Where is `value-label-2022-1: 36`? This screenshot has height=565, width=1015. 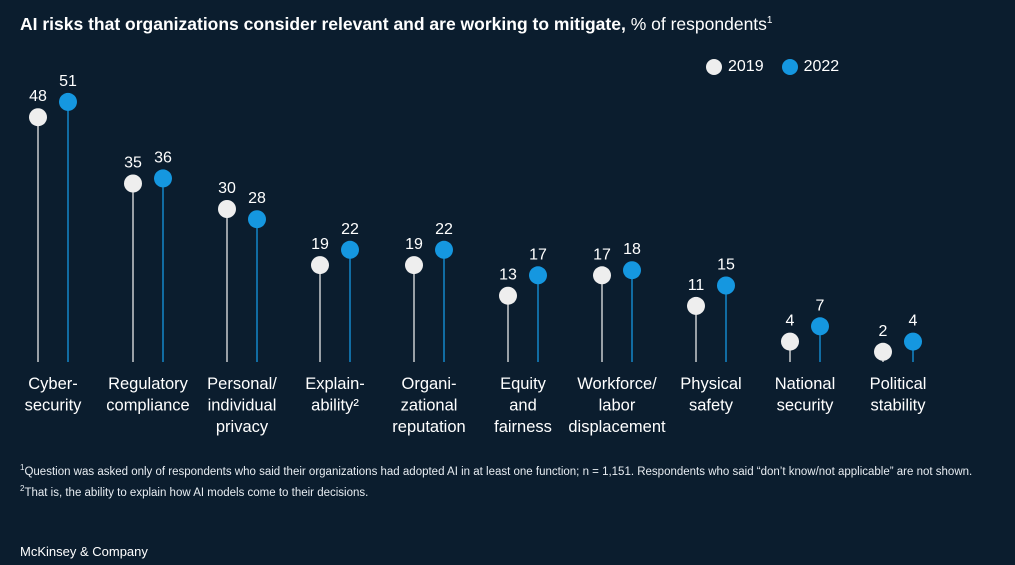 value-label-2022-1: 36 is located at coordinates (163, 157).